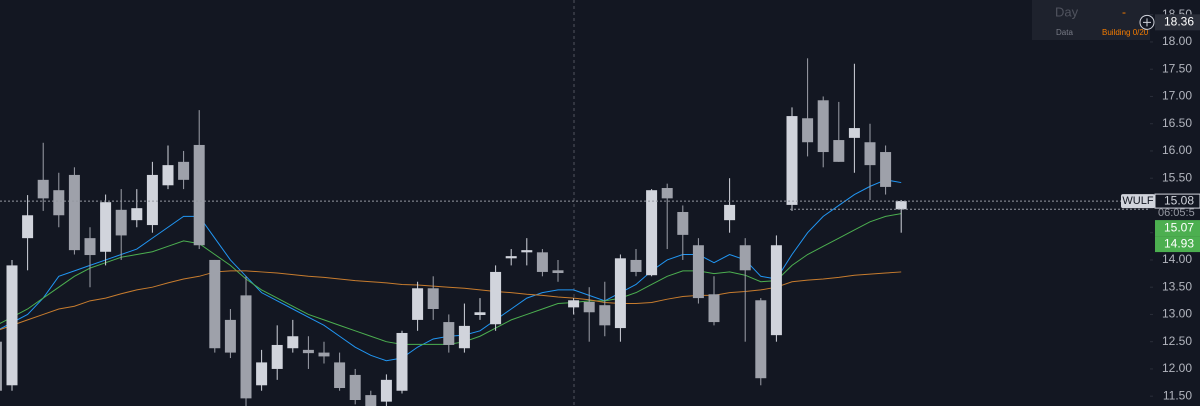 Image resolution: width=1200 pixels, height=406 pixels. I want to click on price-badge-label: 14.93, so click(1179, 243).